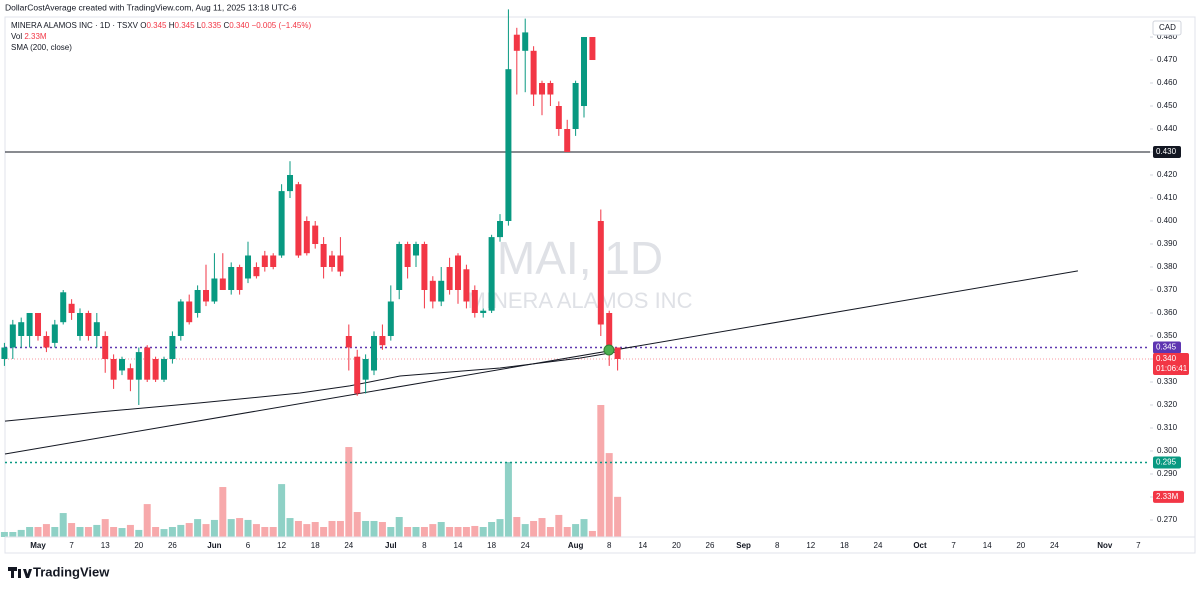 Image resolution: width=1200 pixels, height=591 pixels. What do you see at coordinates (1167, 496) in the screenshot?
I see `volume-label-text: 2.33M` at bounding box center [1167, 496].